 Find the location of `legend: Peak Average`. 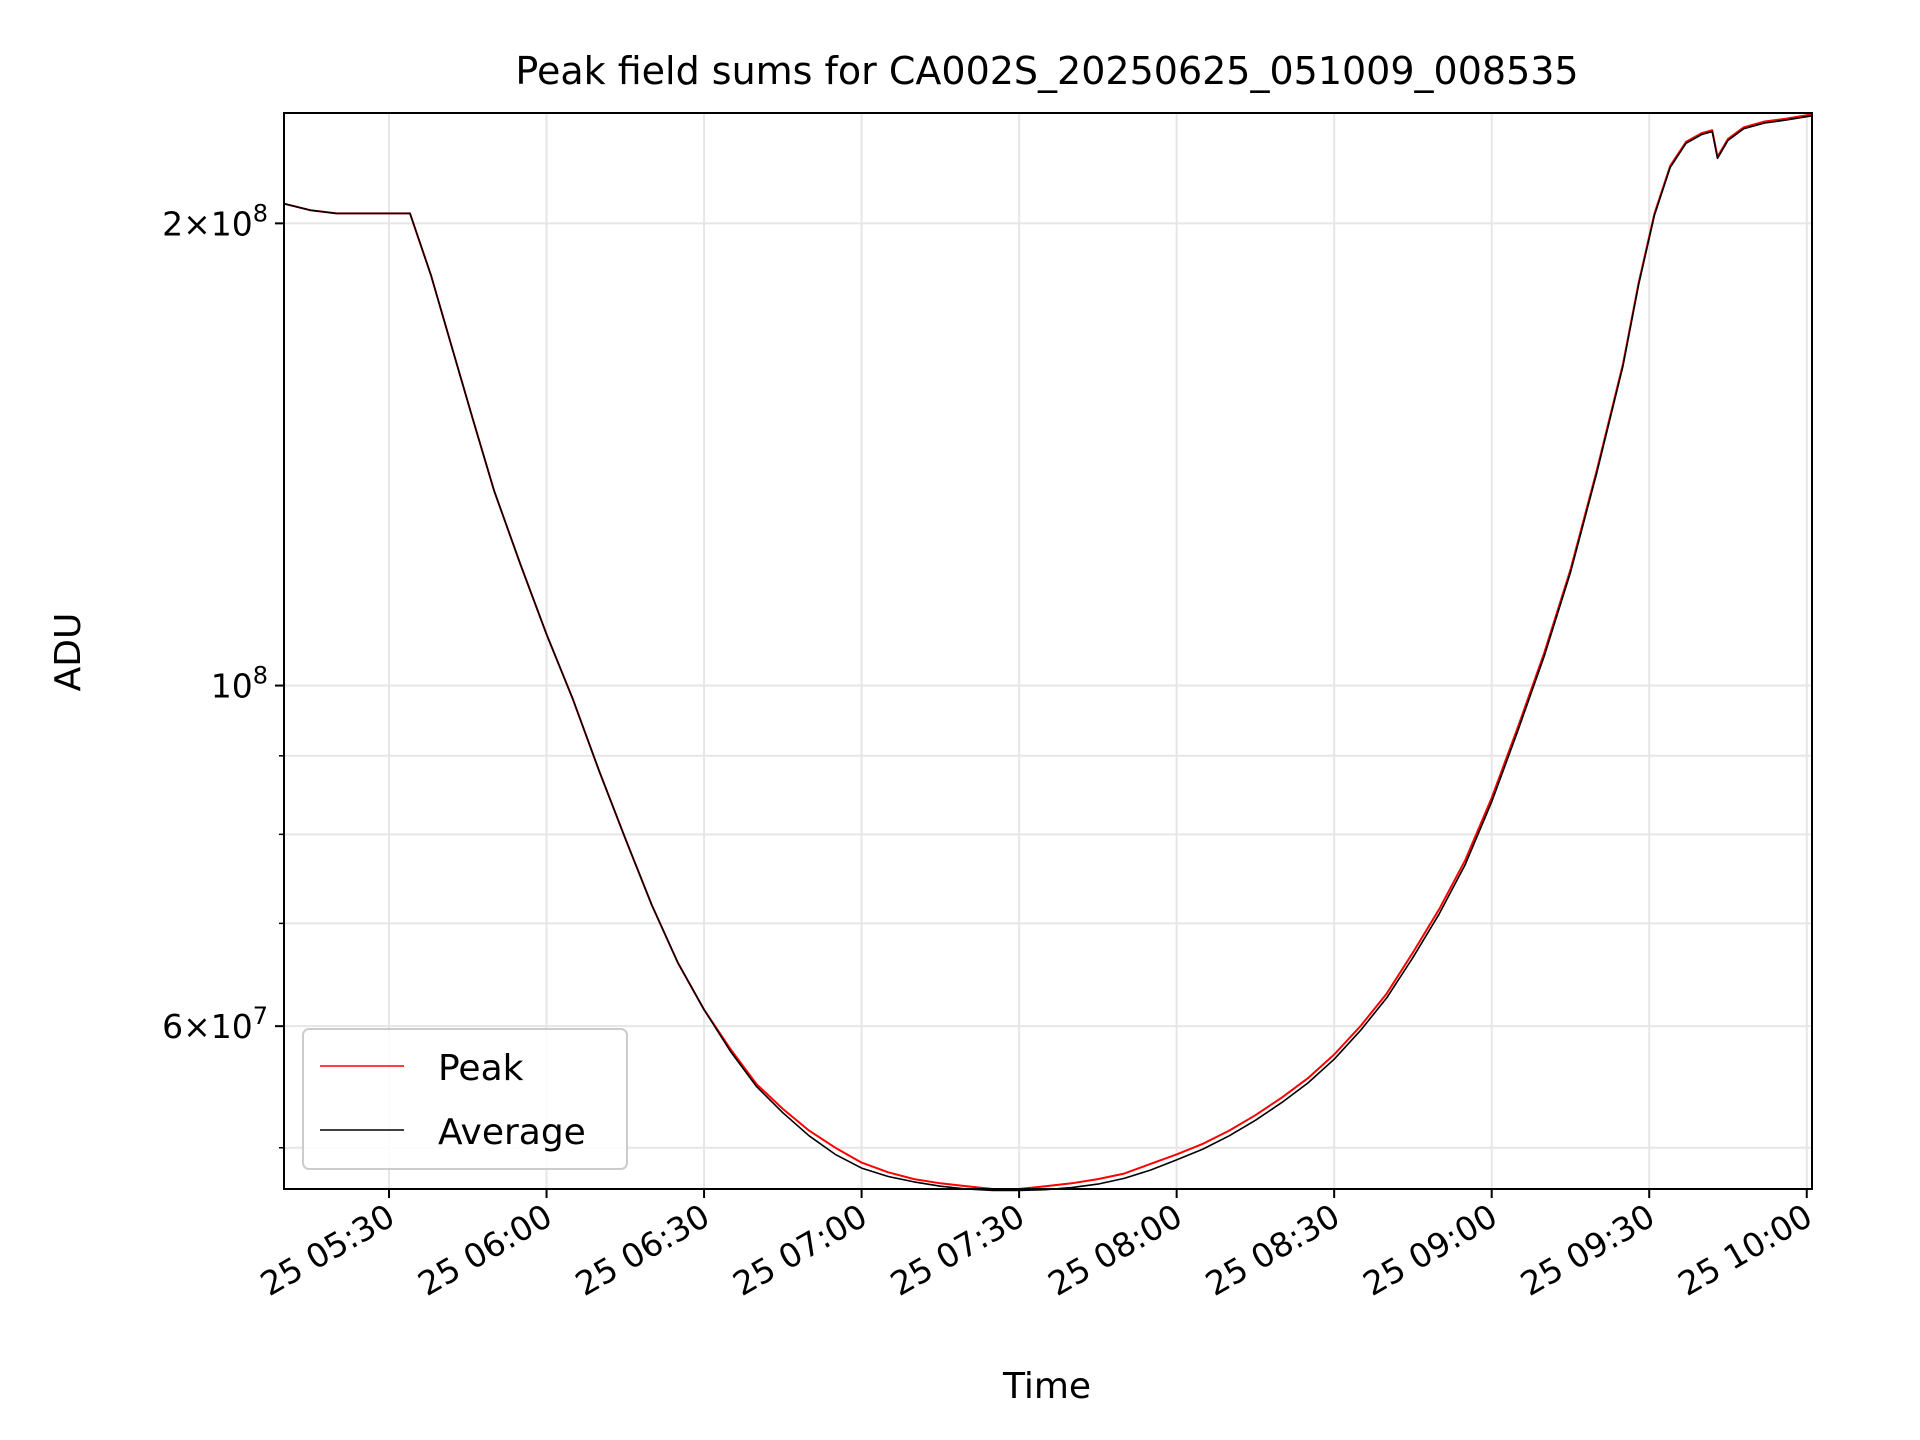

legend: Peak Average is located at coordinates (465, 1099).